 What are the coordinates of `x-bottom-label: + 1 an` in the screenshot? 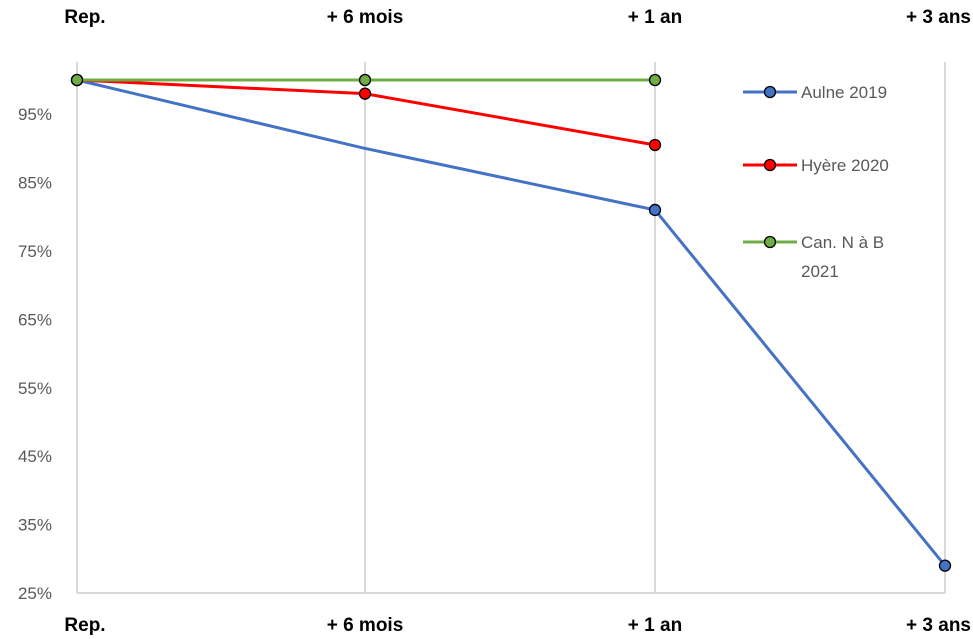 It's located at (655, 625).